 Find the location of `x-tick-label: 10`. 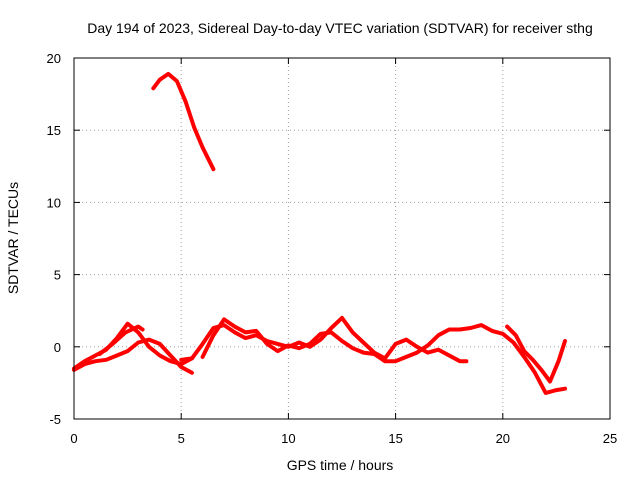

x-tick-label: 10 is located at coordinates (288, 438).